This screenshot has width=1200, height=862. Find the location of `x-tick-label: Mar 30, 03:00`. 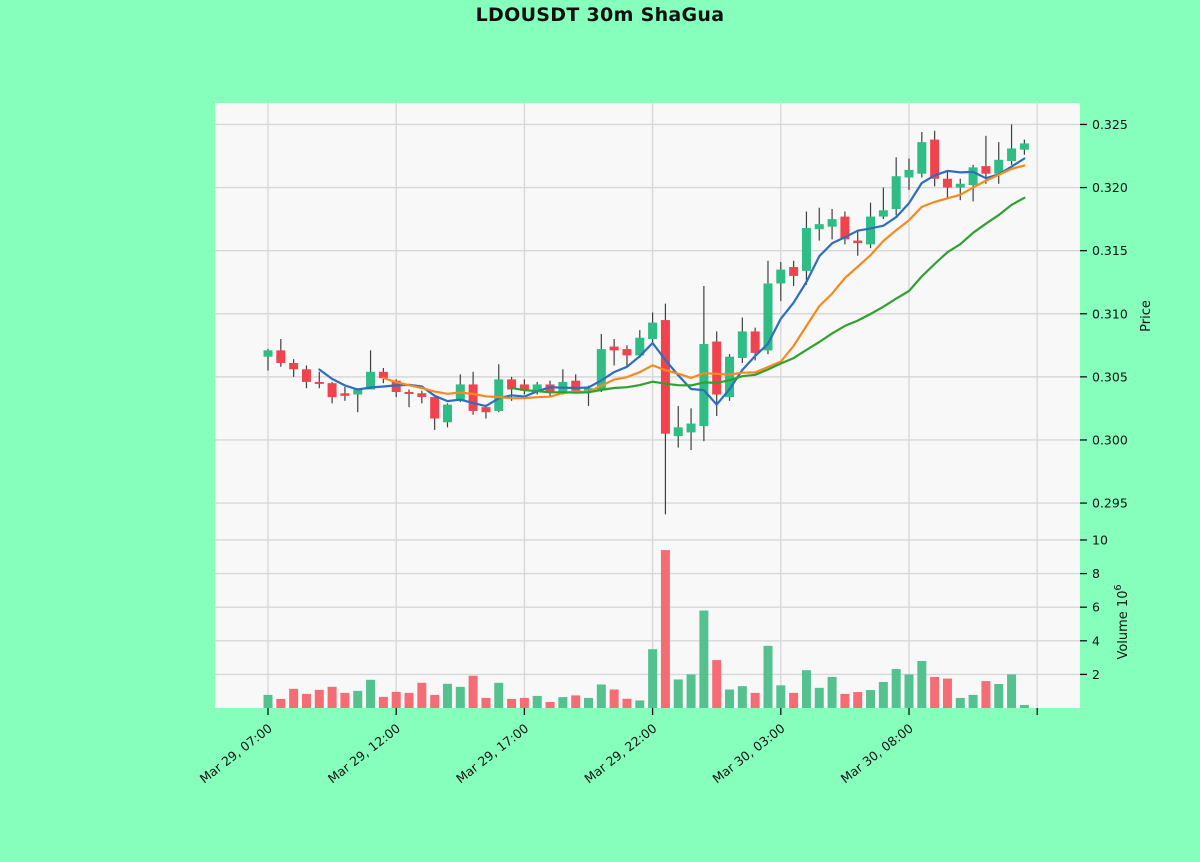

x-tick-label: Mar 30, 03:00 is located at coordinates (749, 754).